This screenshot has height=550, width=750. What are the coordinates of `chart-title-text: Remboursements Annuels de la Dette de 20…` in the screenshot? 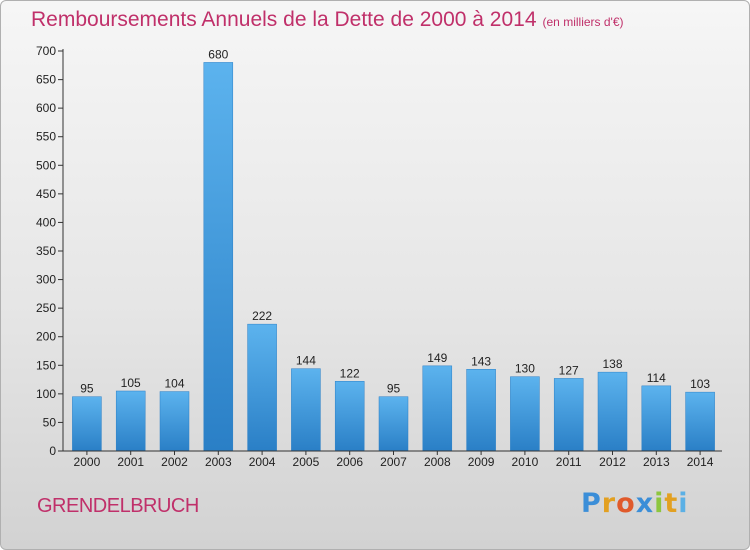 It's located at (284, 19).